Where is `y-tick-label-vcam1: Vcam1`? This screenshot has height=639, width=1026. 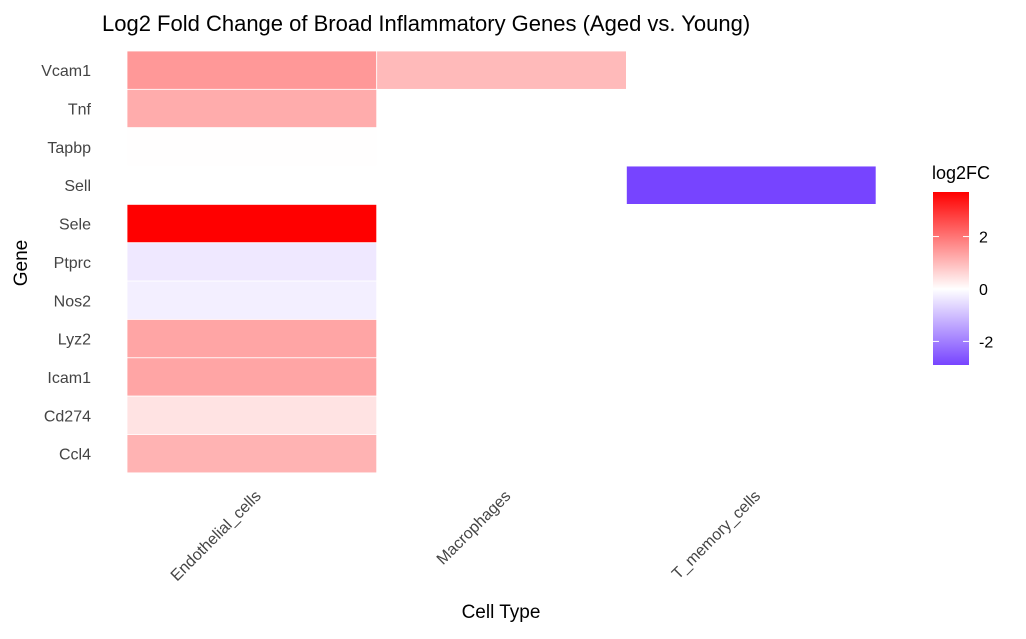
y-tick-label-vcam1: Vcam1 is located at coordinates (66, 71).